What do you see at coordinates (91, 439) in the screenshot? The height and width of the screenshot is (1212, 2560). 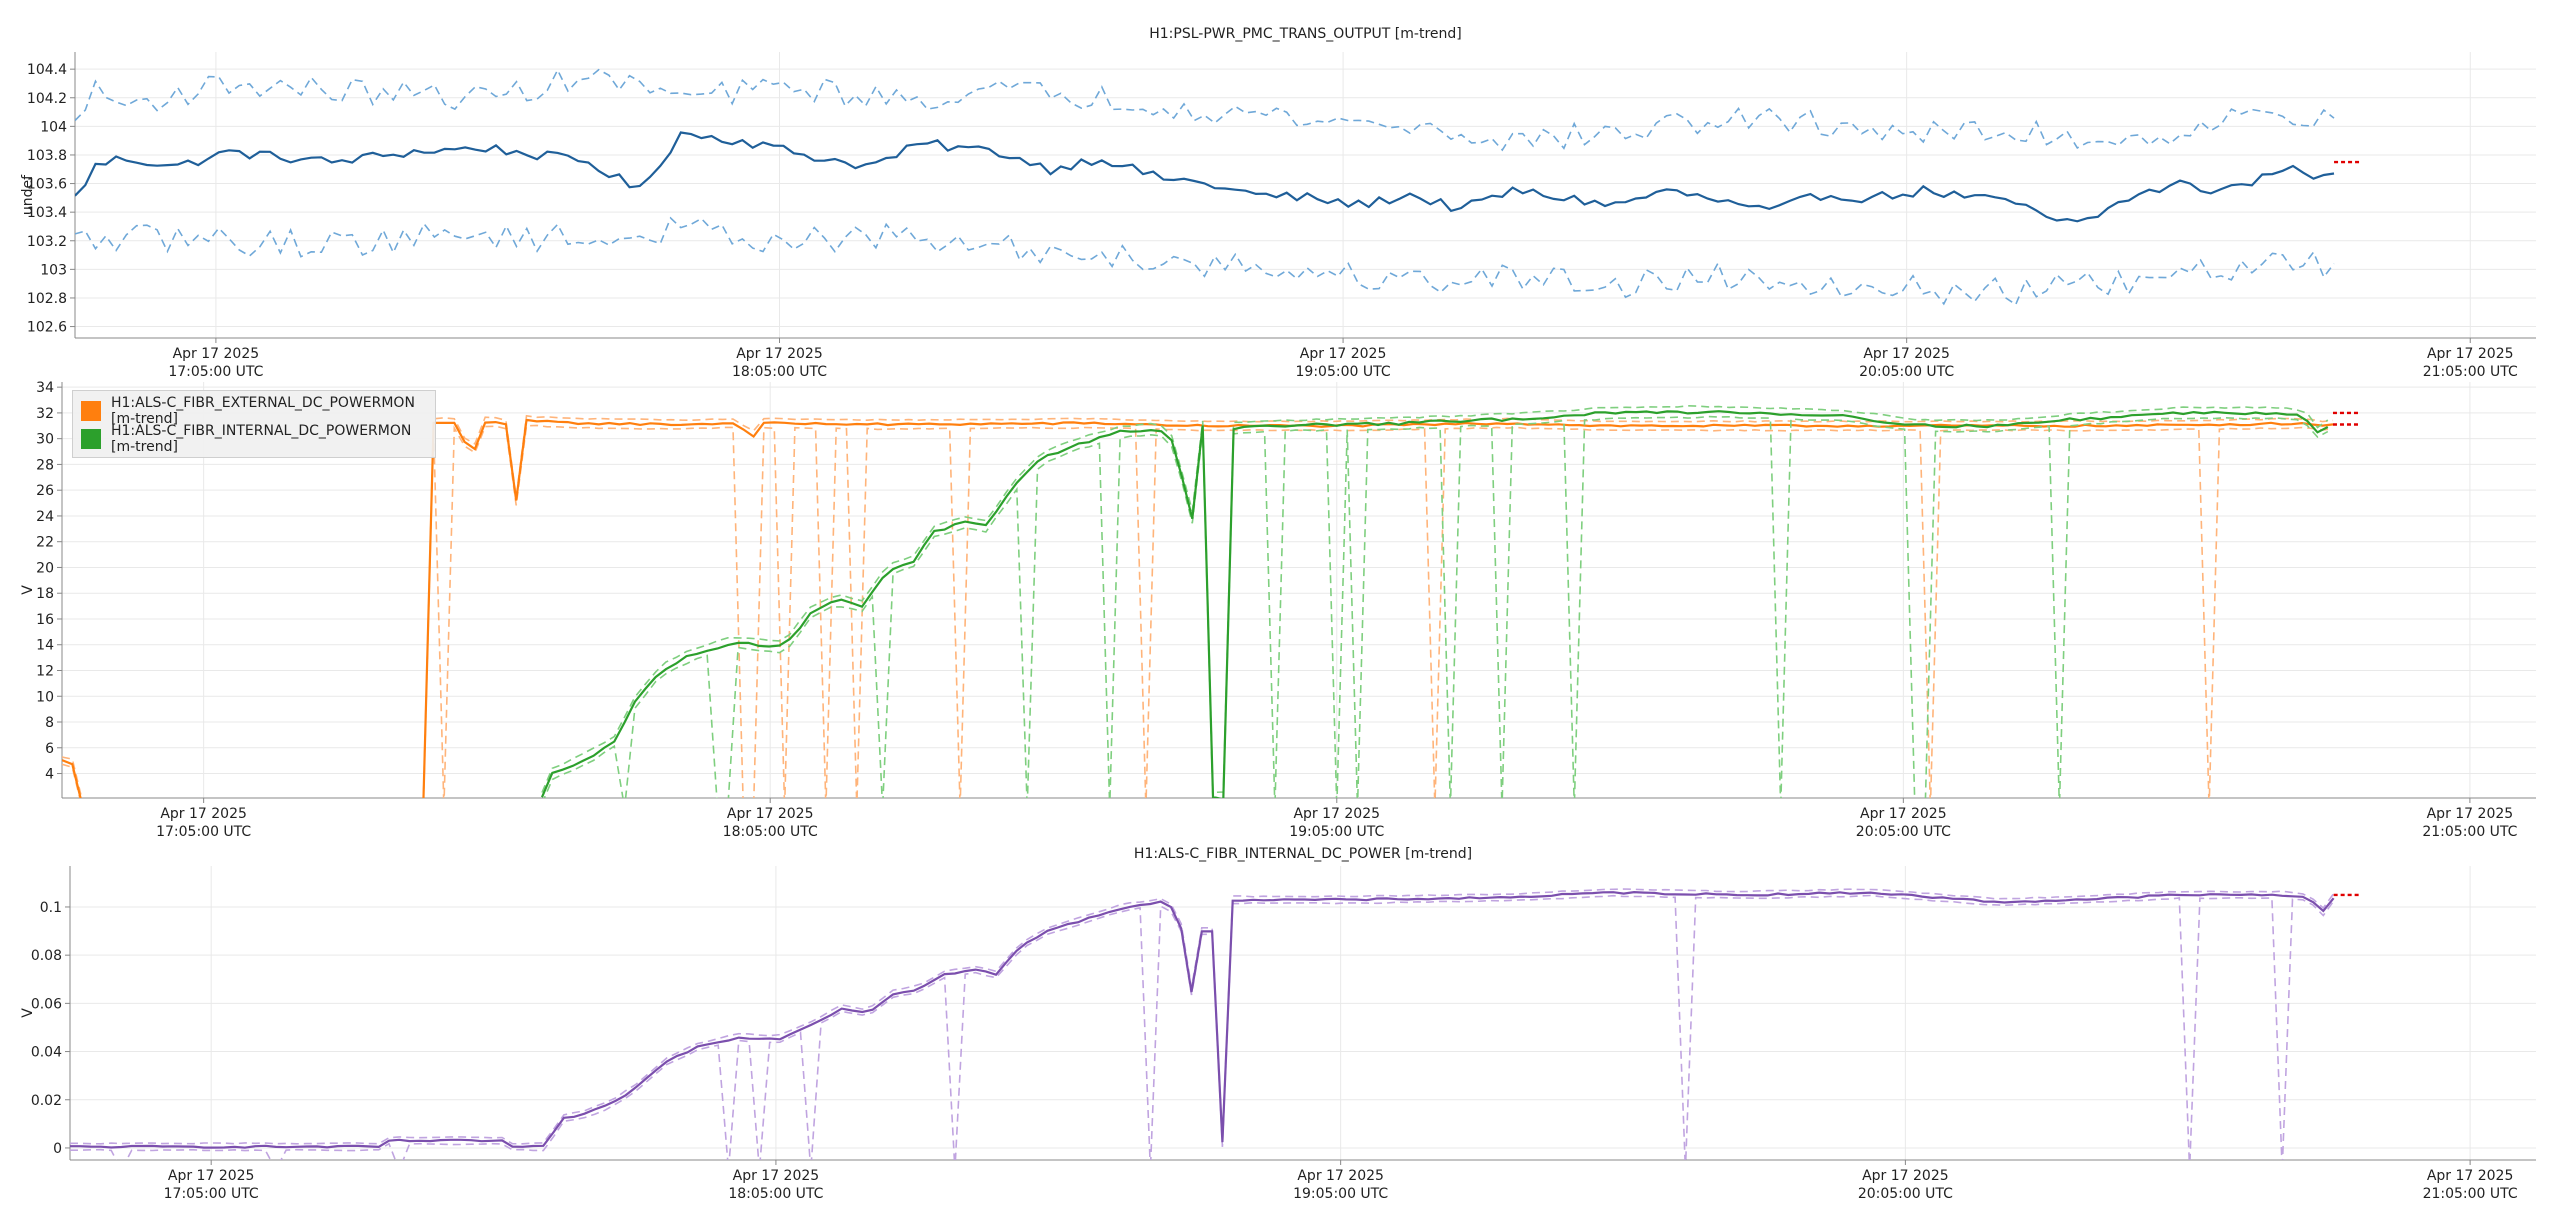 I see `legend-swatch-green` at bounding box center [91, 439].